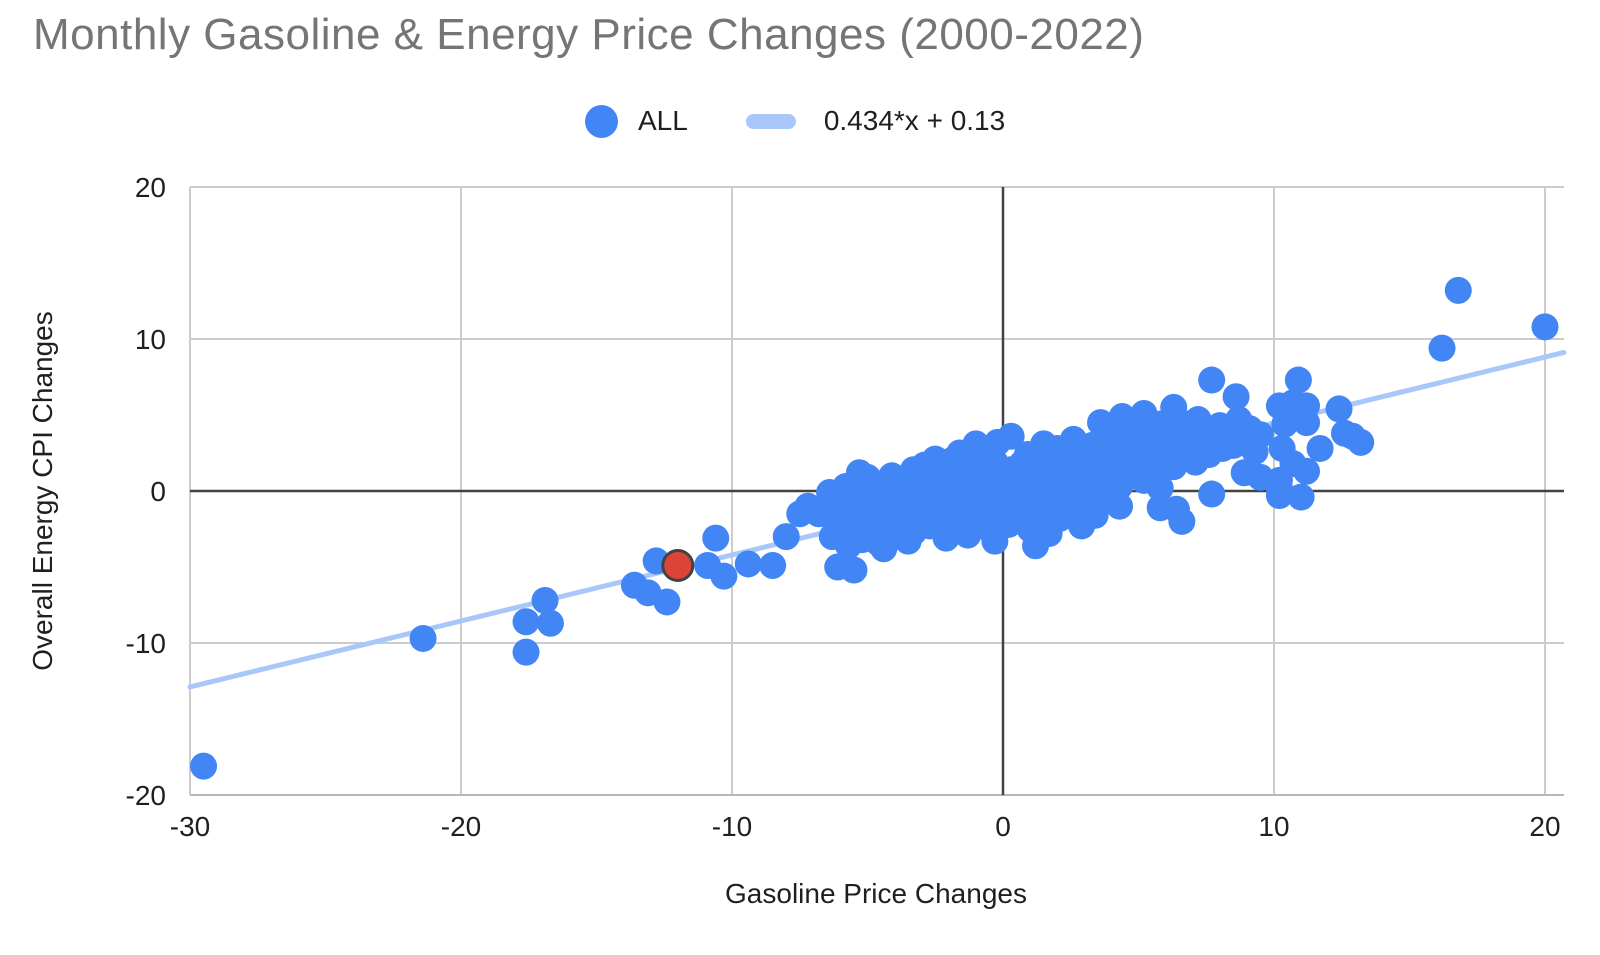 The width and height of the screenshot is (1600, 955). I want to click on y-tick-label: 0, so click(158, 491).